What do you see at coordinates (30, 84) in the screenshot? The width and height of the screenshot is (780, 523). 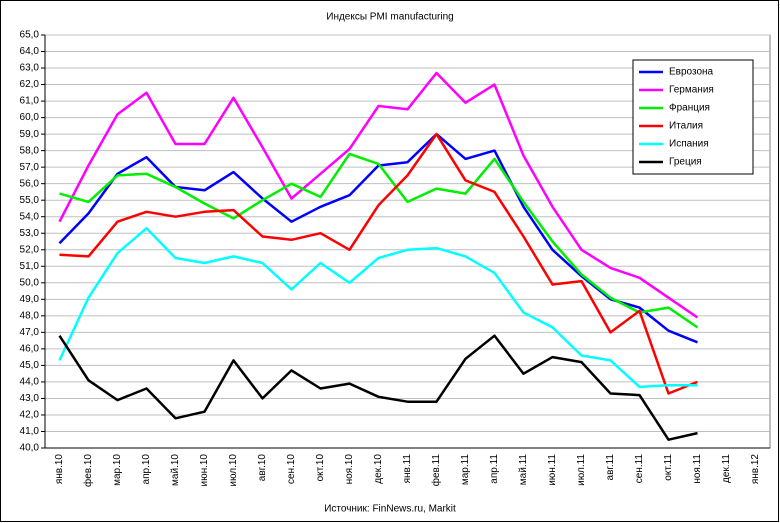 I see `y-tick-label: 62,0` at bounding box center [30, 84].